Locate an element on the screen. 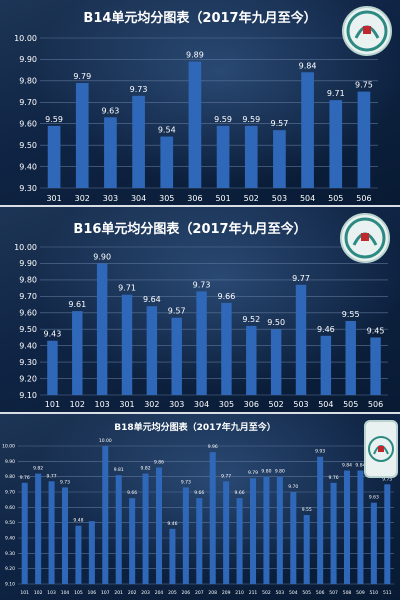 The image size is (400, 600). x-tick-label: 501 is located at coordinates (222, 198).